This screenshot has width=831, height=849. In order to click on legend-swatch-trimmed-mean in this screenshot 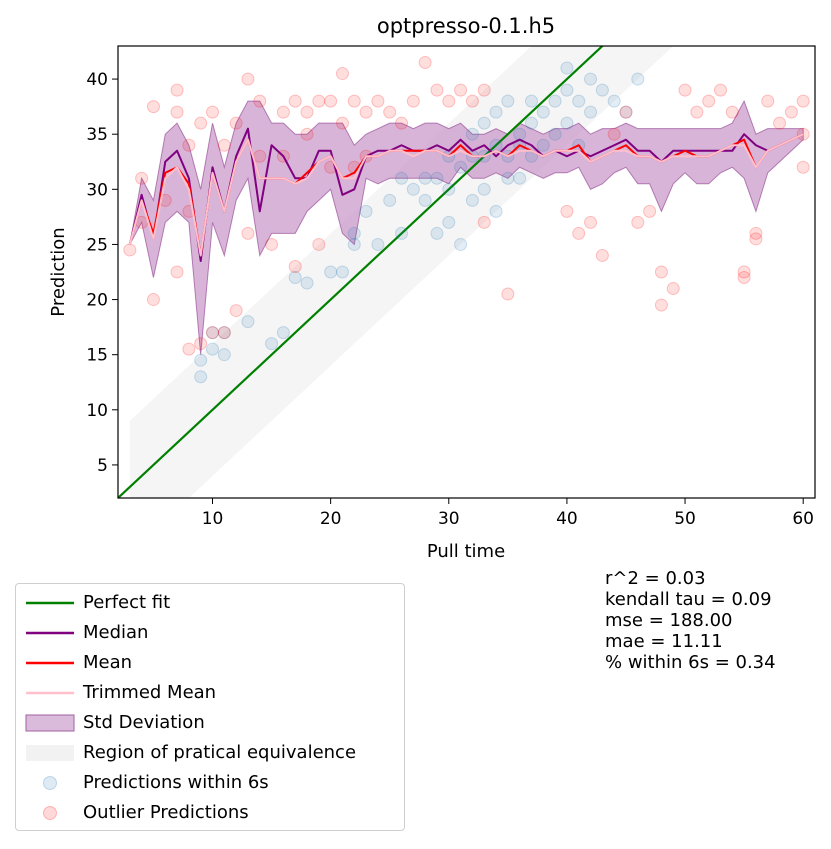, I will do `click(50, 693)`.